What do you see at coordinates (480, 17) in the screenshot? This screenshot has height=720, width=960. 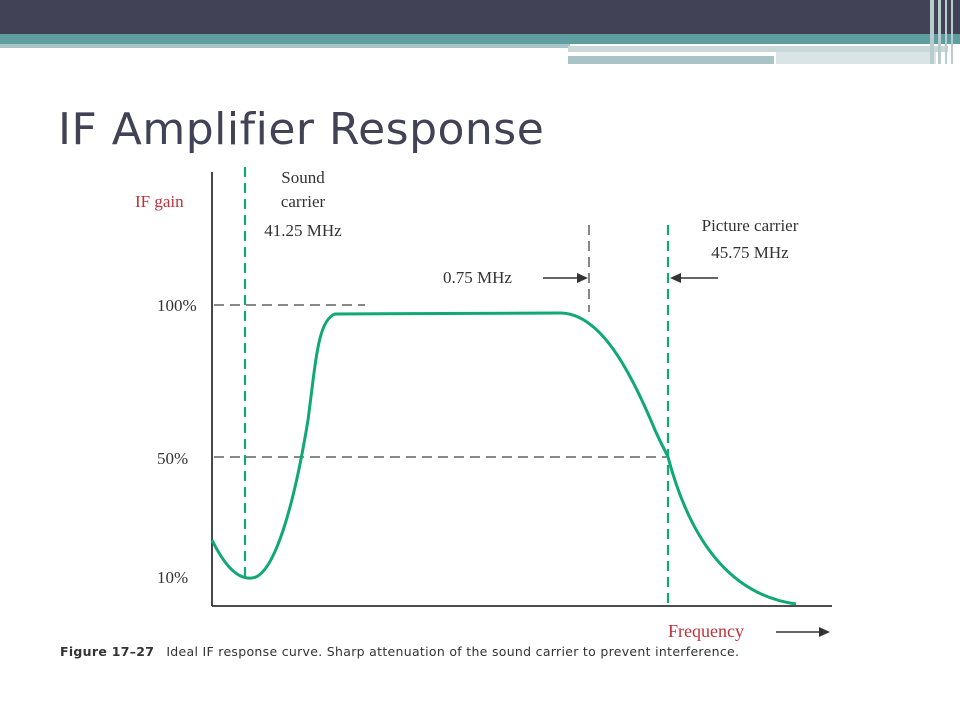 I see `header-bar` at bounding box center [480, 17].